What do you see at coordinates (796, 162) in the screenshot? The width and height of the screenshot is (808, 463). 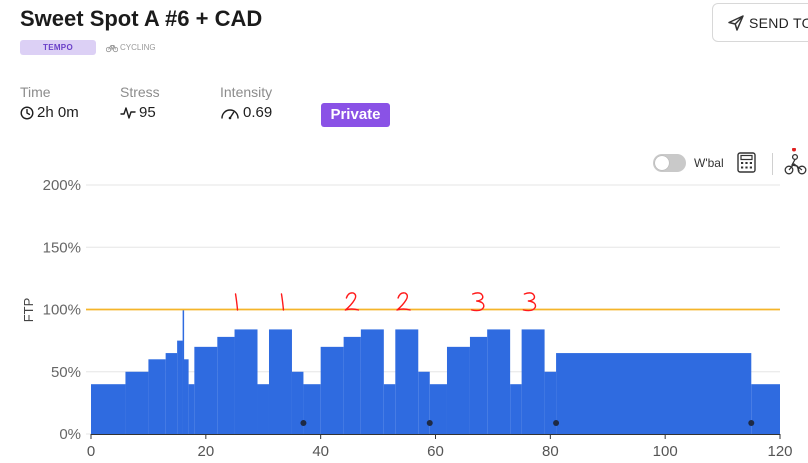 I see `rider-icon` at bounding box center [796, 162].